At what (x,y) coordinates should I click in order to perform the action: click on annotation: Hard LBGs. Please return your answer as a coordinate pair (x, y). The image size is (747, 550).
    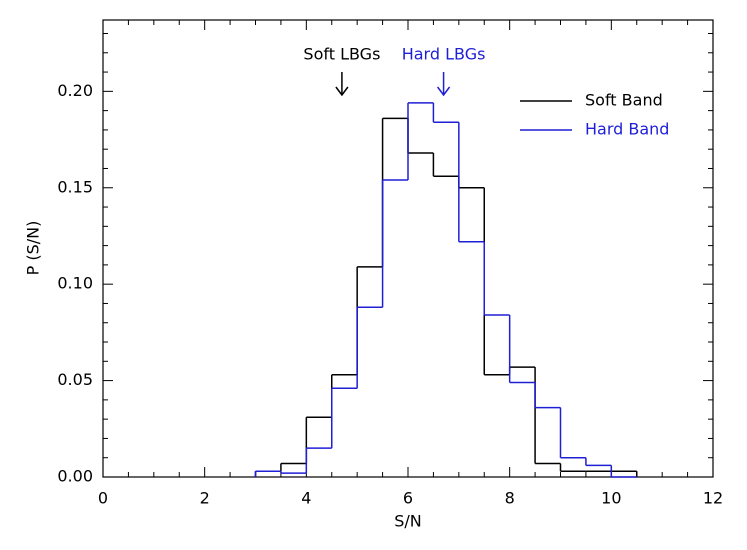
    Looking at the image, I should click on (444, 54).